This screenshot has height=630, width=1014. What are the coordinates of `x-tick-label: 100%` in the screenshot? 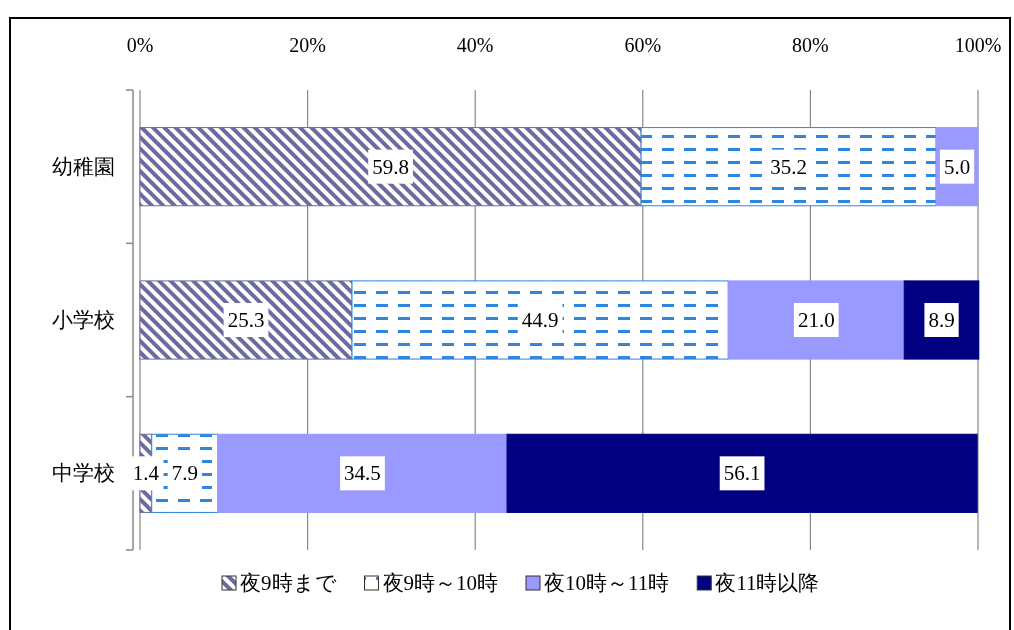 It's located at (978, 45).